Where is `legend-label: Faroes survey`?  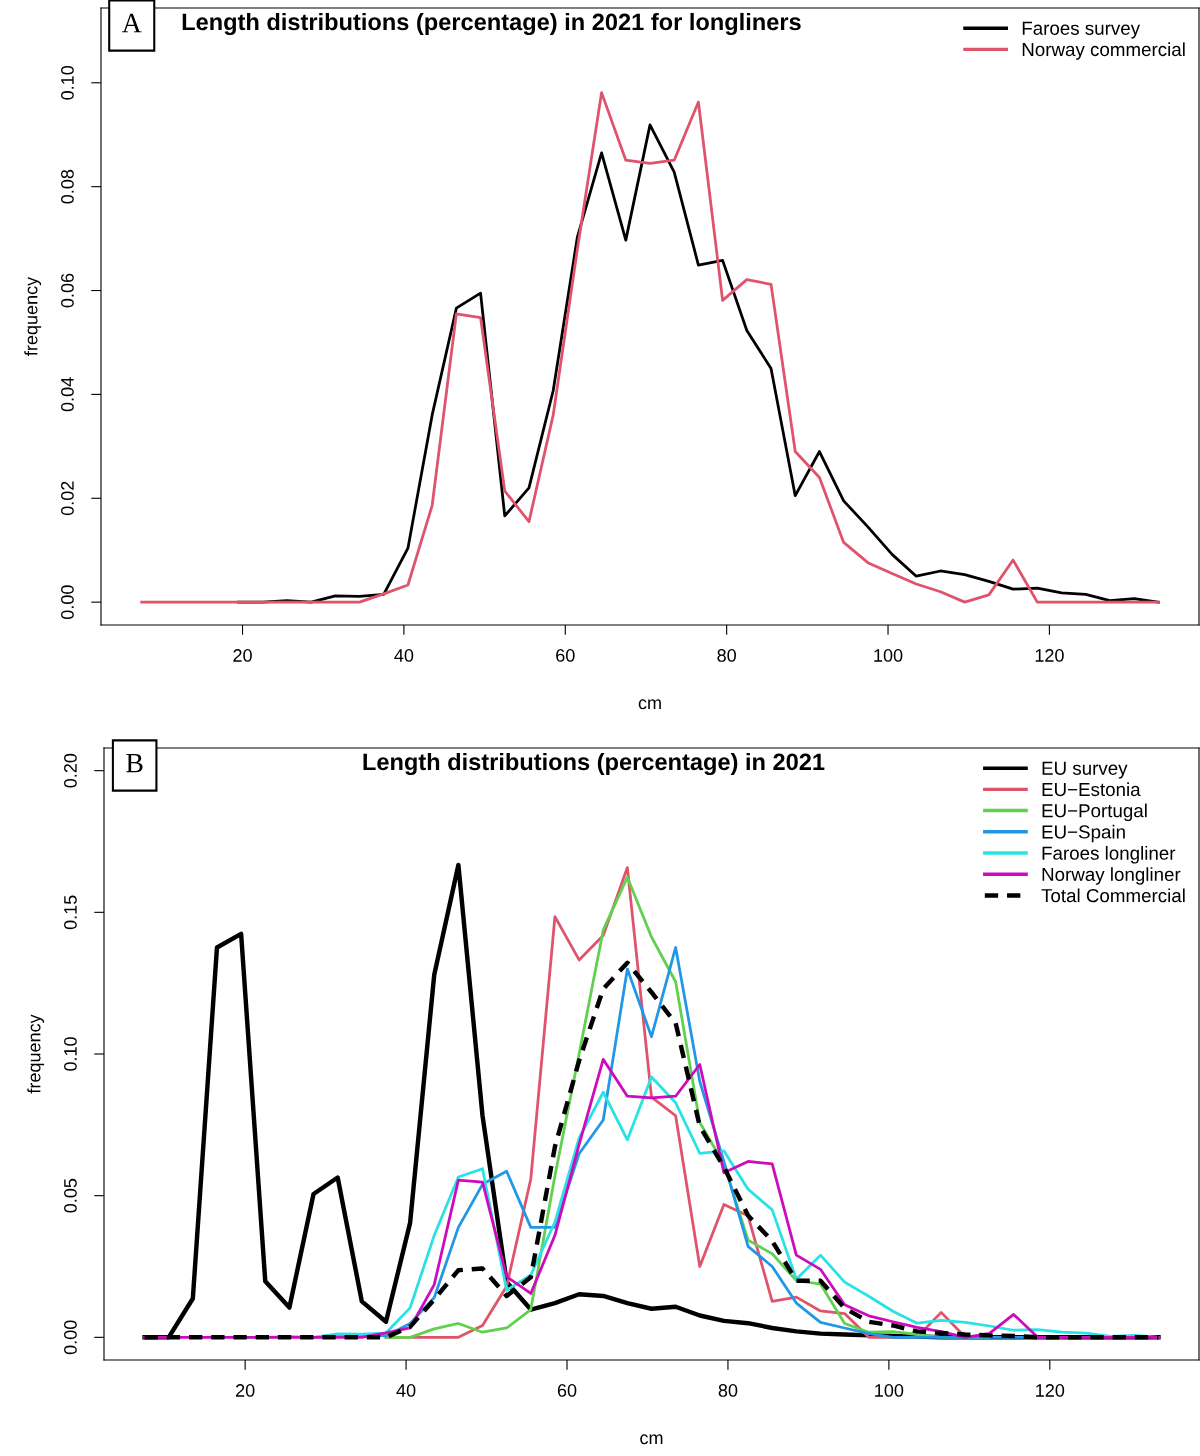 legend-label: Faroes survey is located at coordinates (1081, 30).